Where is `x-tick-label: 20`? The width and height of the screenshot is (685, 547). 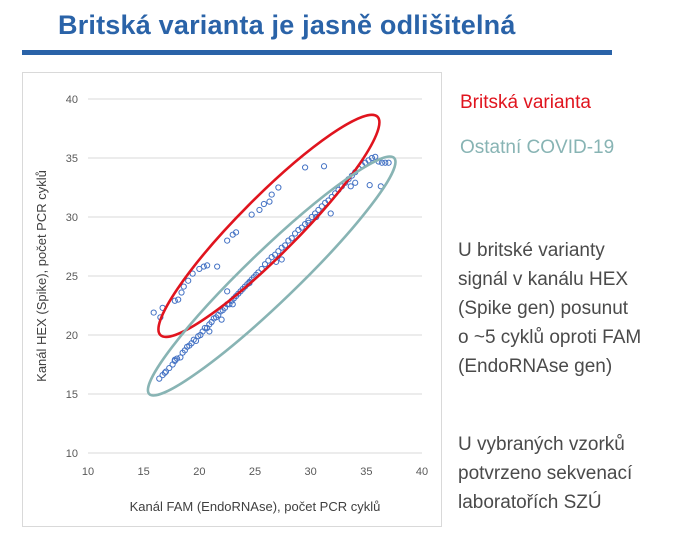
x-tick-label: 20 is located at coordinates (199, 472).